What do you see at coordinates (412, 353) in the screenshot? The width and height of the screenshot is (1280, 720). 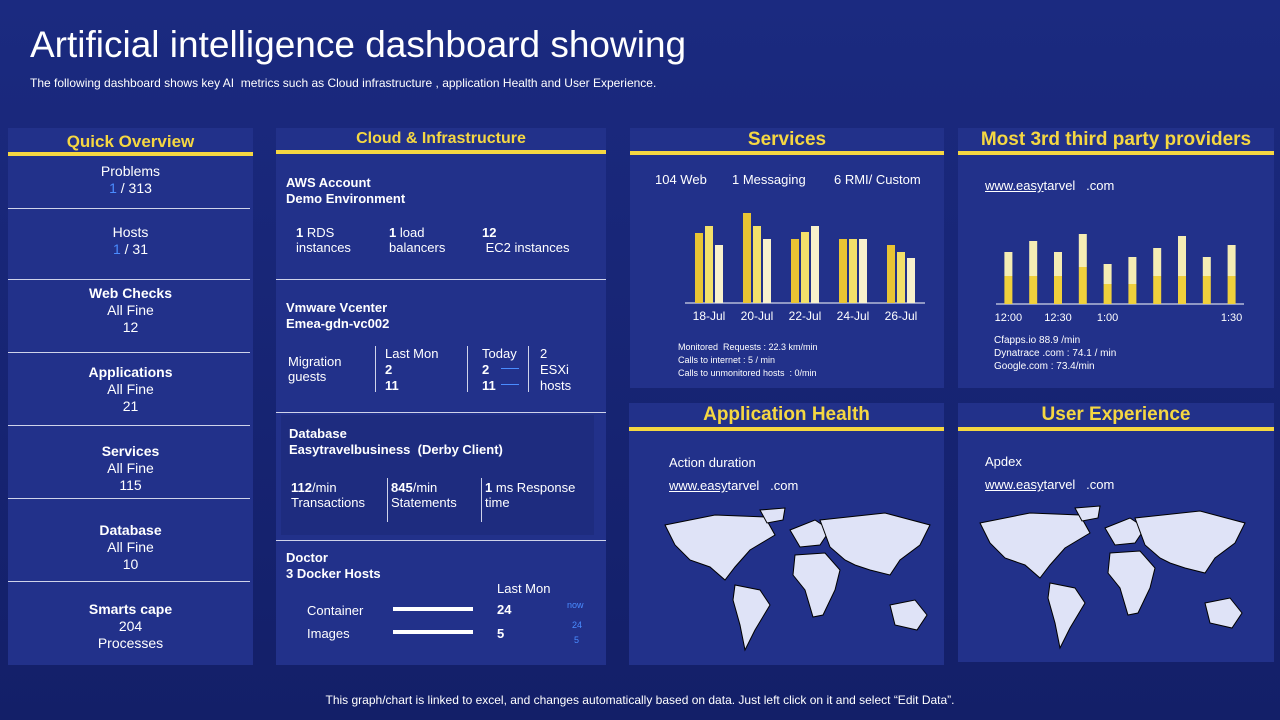 I see `heading: Last Mon` at bounding box center [412, 353].